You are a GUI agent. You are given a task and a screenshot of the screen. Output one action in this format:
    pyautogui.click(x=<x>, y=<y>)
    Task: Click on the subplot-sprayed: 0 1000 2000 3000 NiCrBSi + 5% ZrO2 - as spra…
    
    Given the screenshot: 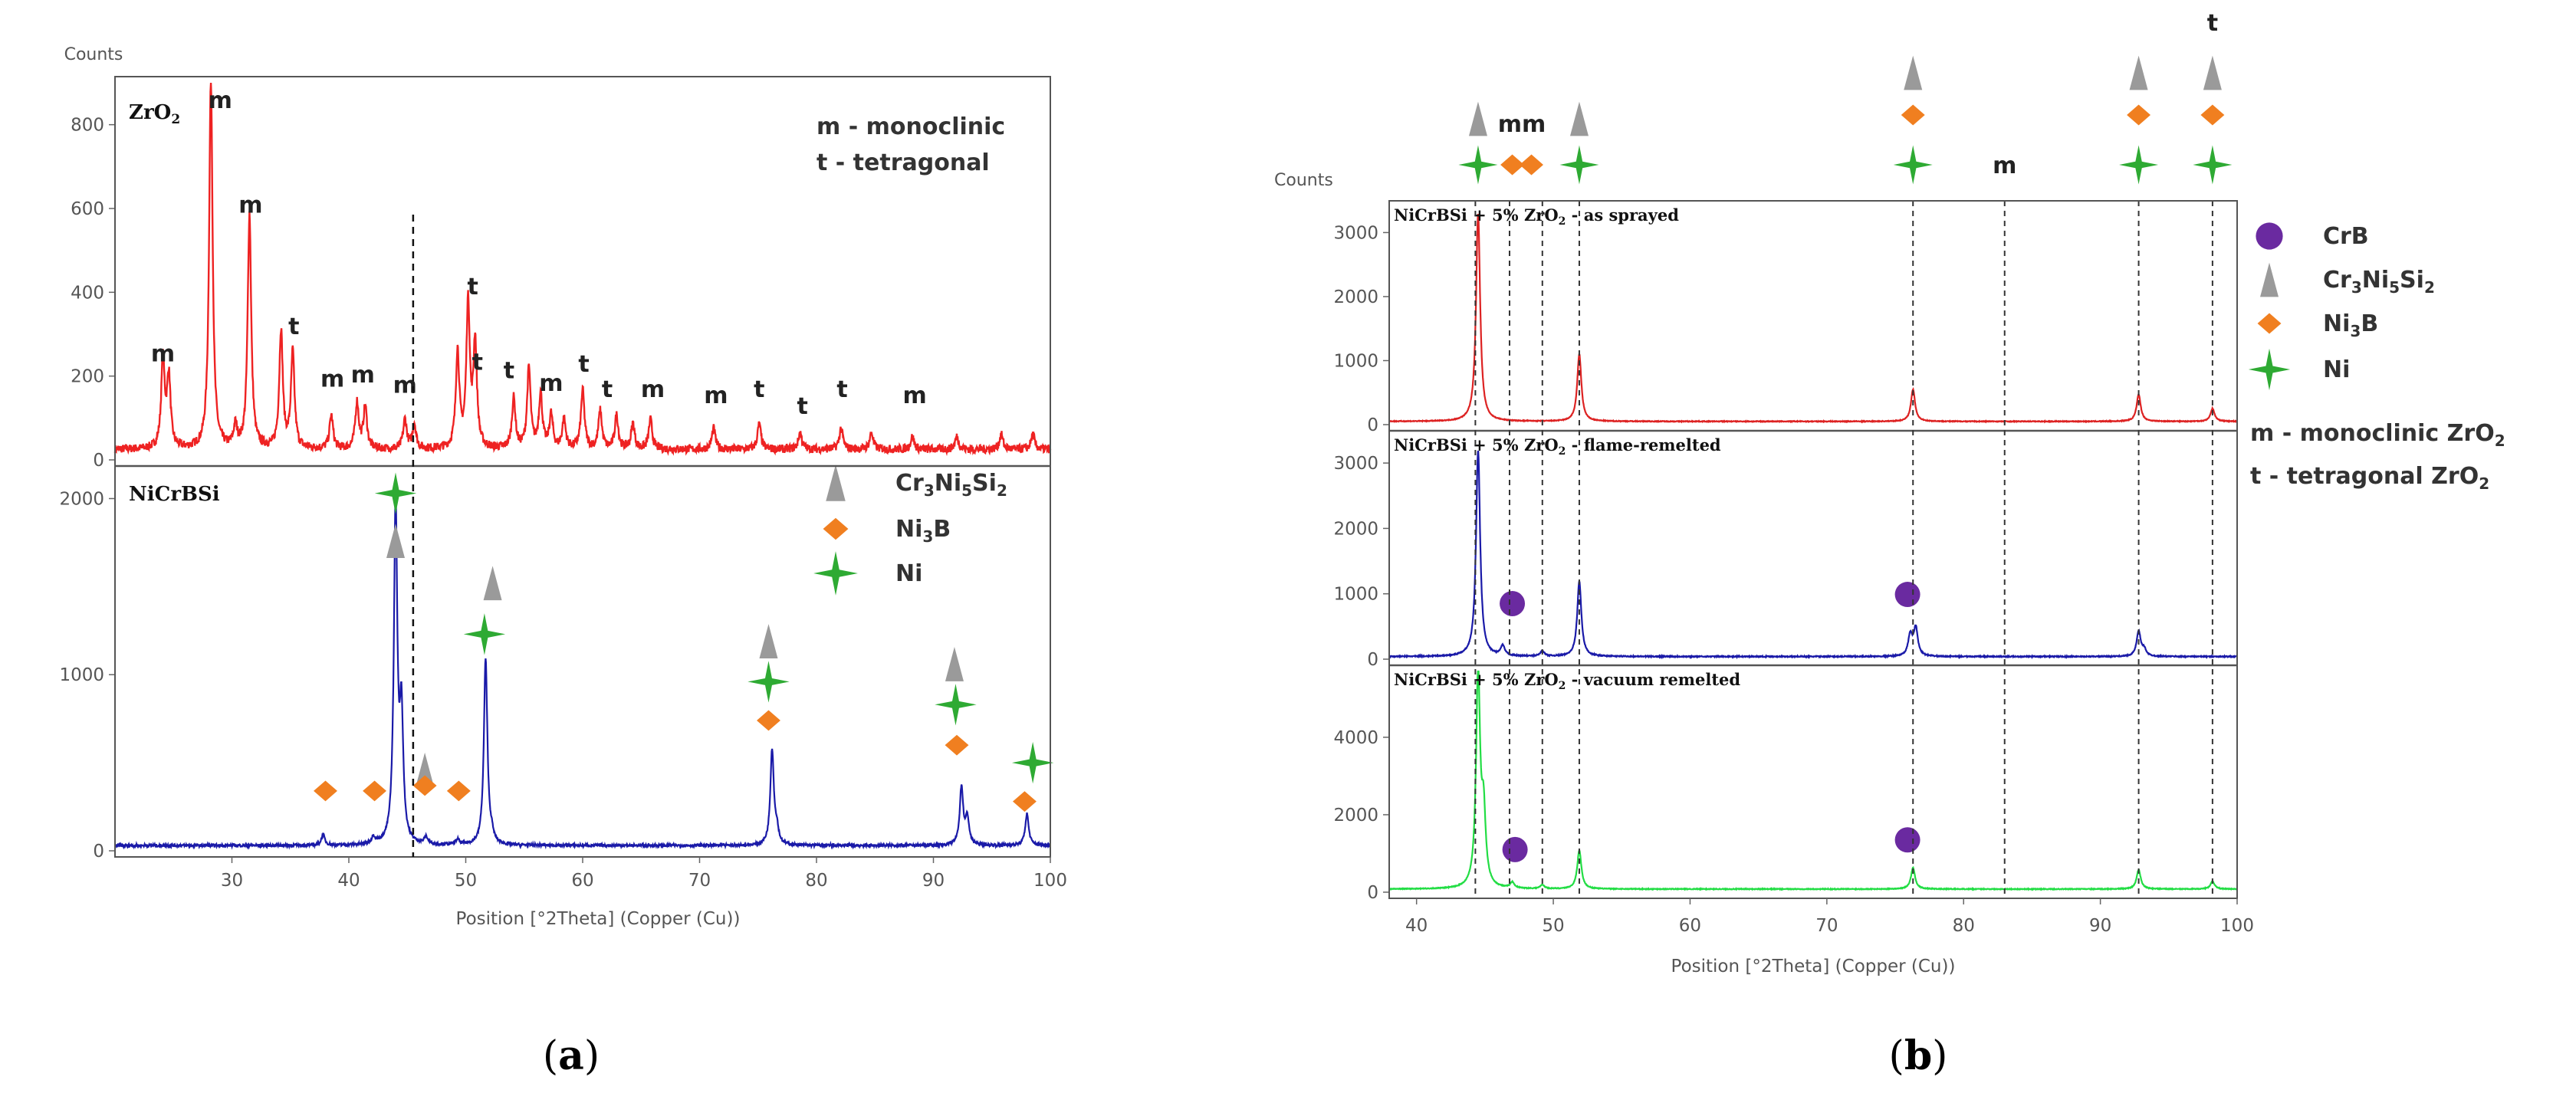 What is the action you would take?
    pyautogui.click(x=1786, y=320)
    